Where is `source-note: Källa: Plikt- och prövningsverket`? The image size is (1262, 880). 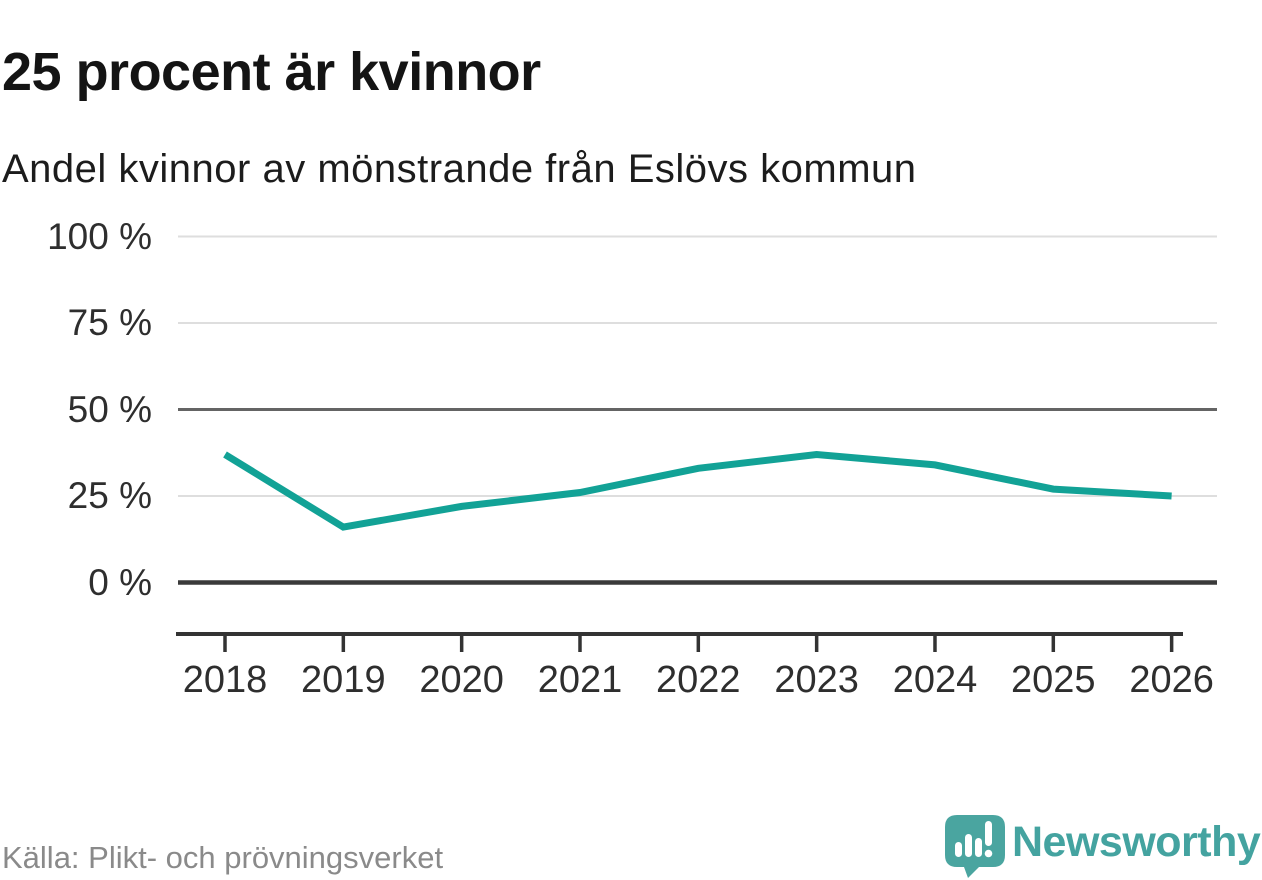
source-note: Källa: Plikt- och prövningsverket is located at coordinates (223, 857).